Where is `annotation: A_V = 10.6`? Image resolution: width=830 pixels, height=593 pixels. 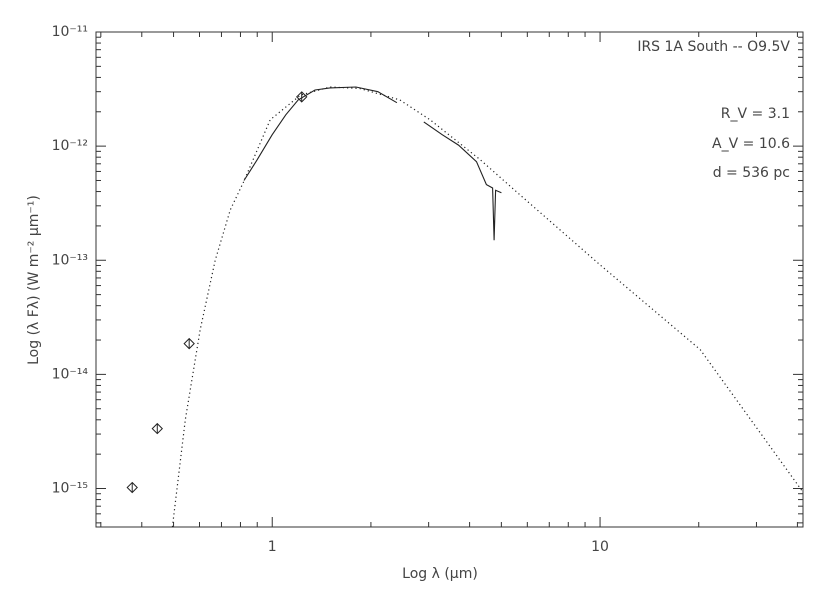
annotation: A_V = 10.6 is located at coordinates (751, 144).